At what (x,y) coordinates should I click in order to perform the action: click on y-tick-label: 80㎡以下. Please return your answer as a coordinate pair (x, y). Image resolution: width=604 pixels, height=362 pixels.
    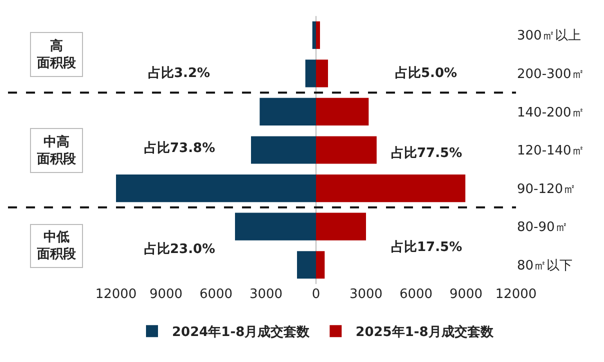
    Looking at the image, I should click on (545, 266).